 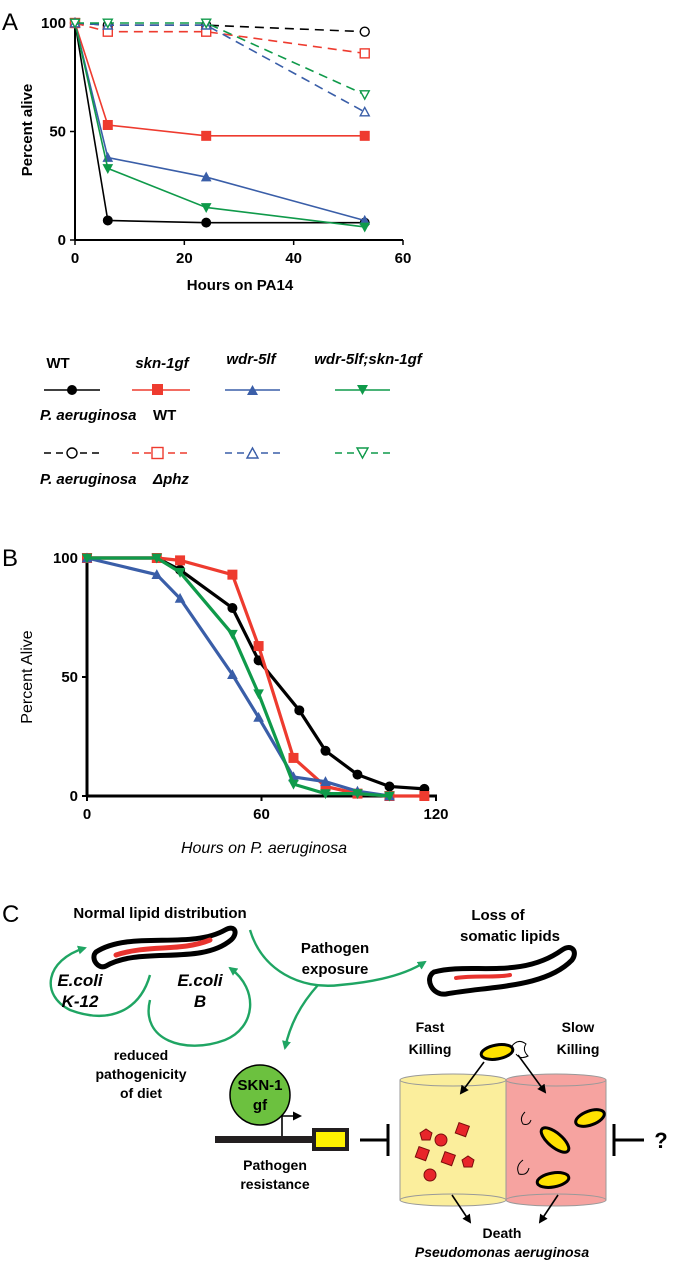 I want to click on chart-b-xlabel: Hours on P. aeruginosa, so click(x=264, y=848).